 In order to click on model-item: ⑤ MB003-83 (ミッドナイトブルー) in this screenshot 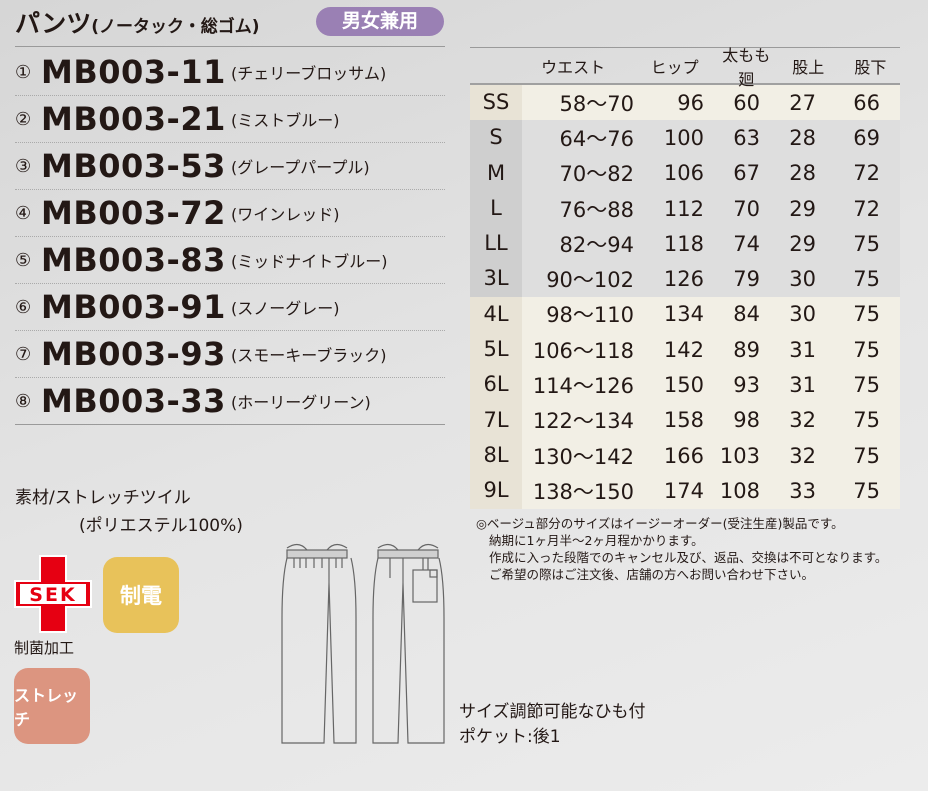, I will do `click(230, 260)`.